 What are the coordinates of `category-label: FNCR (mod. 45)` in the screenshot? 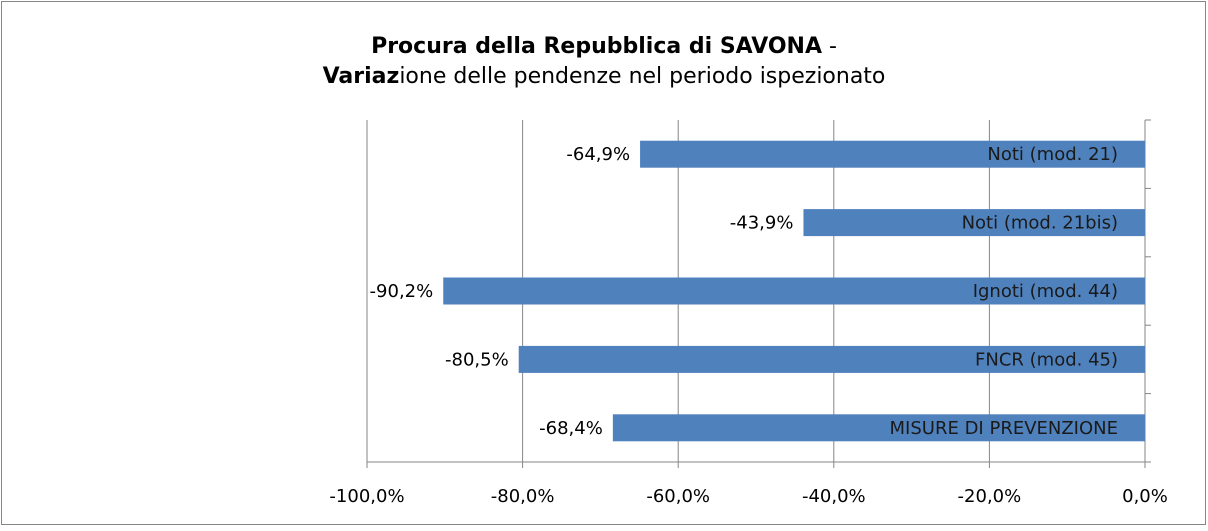 It's located at (1046, 359).